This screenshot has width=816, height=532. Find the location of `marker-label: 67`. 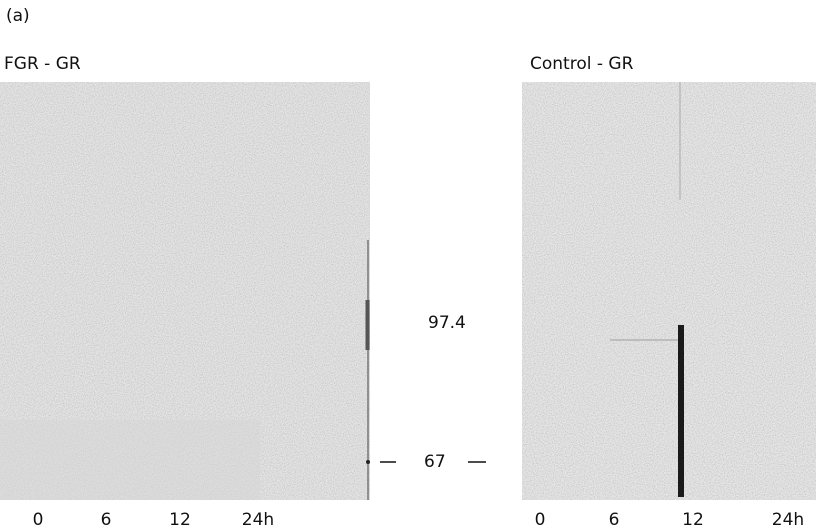

marker-label: 67 is located at coordinates (435, 462).